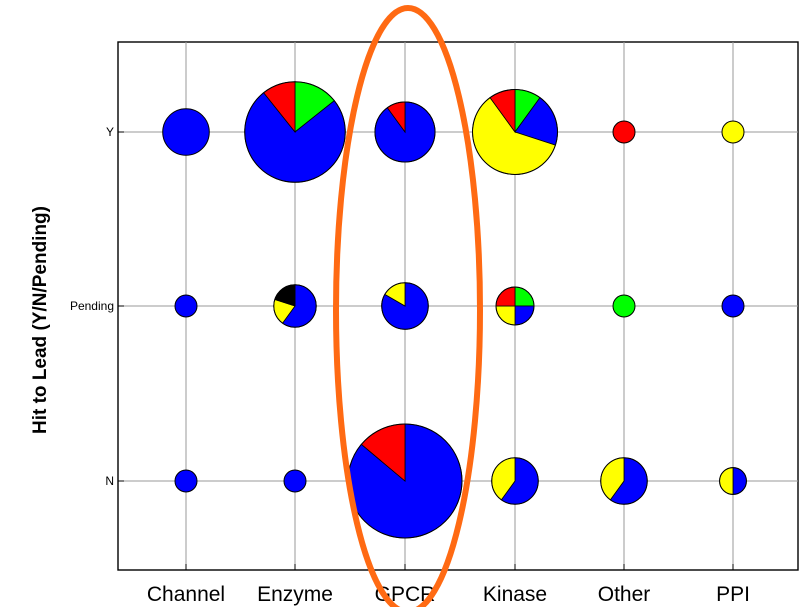 The image size is (802, 607). I want to click on pie-channel-pending, so click(186, 306).